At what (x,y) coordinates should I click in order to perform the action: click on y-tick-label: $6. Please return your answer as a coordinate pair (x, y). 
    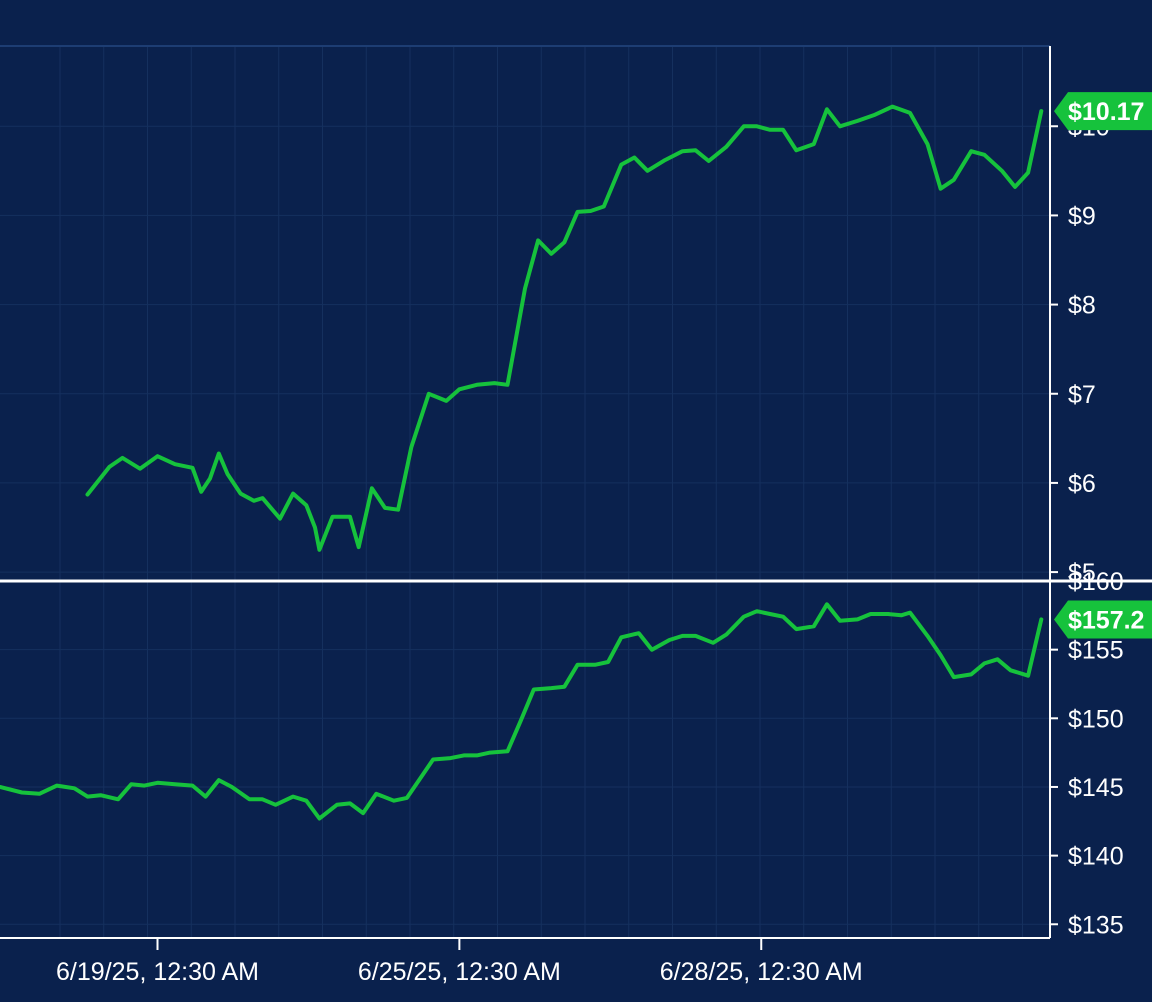
    Looking at the image, I should click on (1082, 484).